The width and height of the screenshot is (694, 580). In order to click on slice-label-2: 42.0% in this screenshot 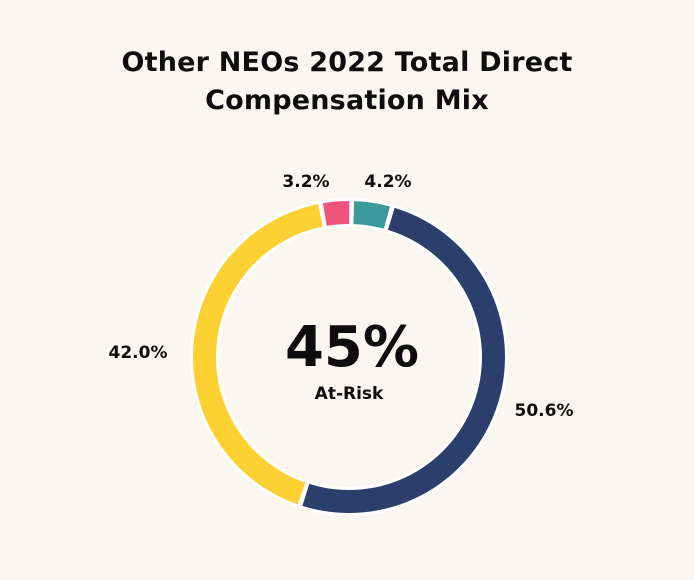, I will do `click(138, 353)`.